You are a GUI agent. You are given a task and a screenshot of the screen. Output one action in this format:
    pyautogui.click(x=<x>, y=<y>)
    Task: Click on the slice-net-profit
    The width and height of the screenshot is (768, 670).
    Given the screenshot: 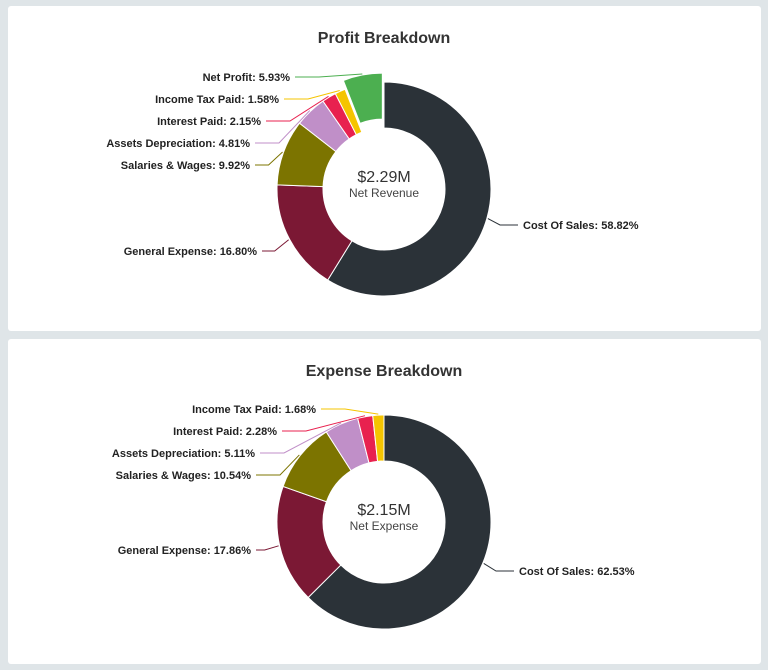 What is the action you would take?
    pyautogui.click(x=362, y=98)
    